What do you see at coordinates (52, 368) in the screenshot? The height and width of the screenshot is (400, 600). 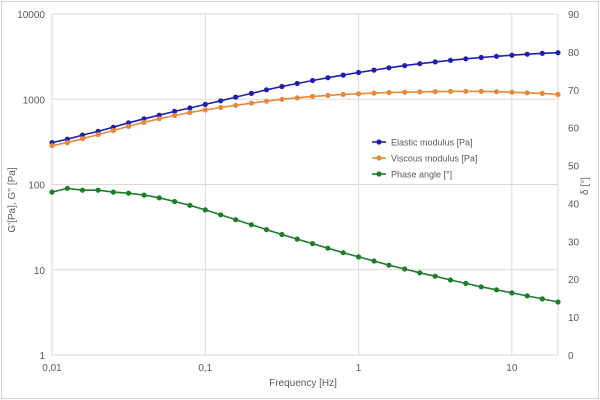 I see `x-tick-label: 0,01` at bounding box center [52, 368].